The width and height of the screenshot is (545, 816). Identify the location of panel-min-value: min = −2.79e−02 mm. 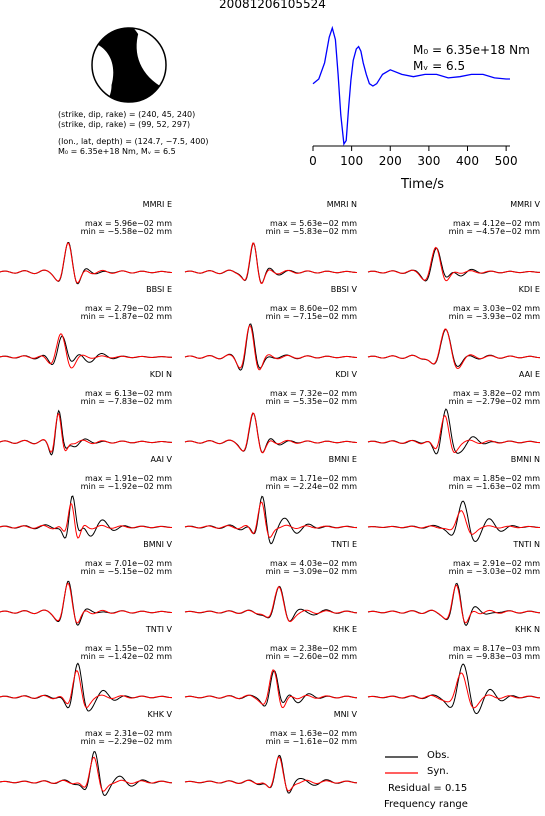
(494, 401).